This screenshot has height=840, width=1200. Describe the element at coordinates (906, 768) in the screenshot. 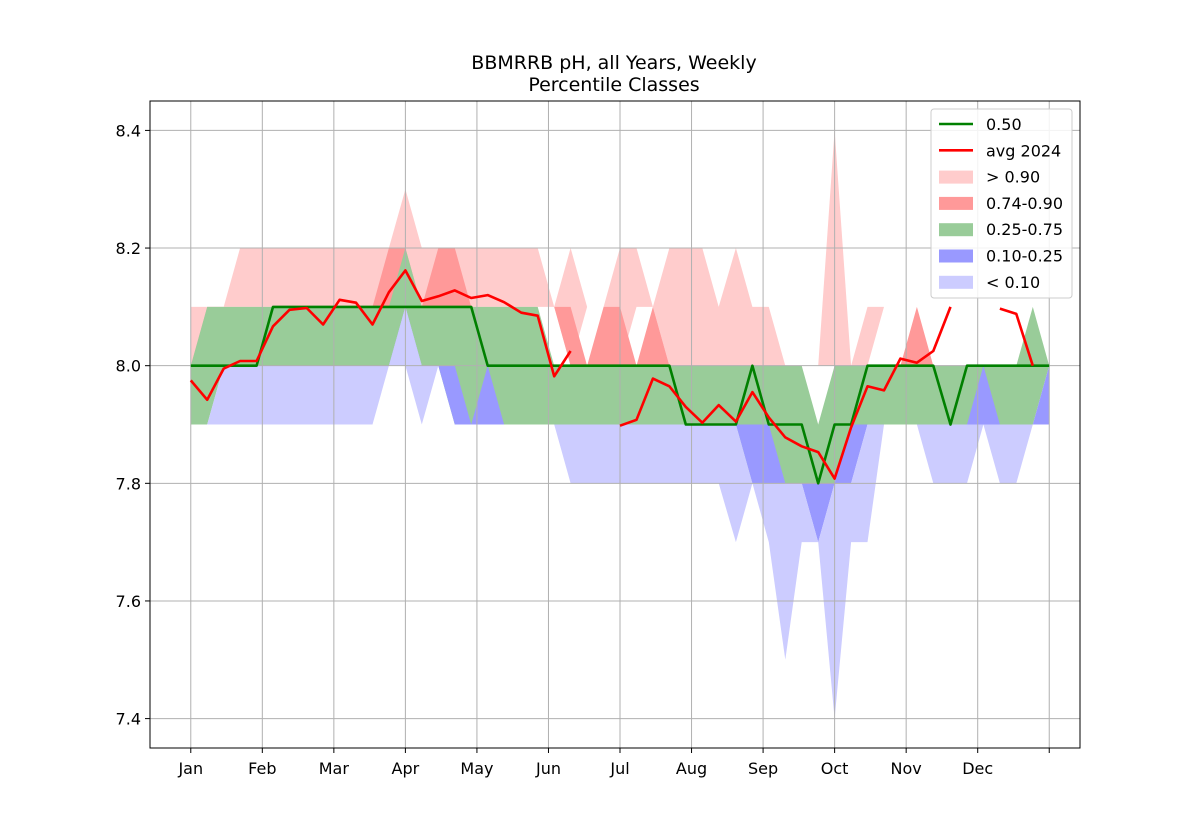

I see `x-tick-label: Nov` at that location.